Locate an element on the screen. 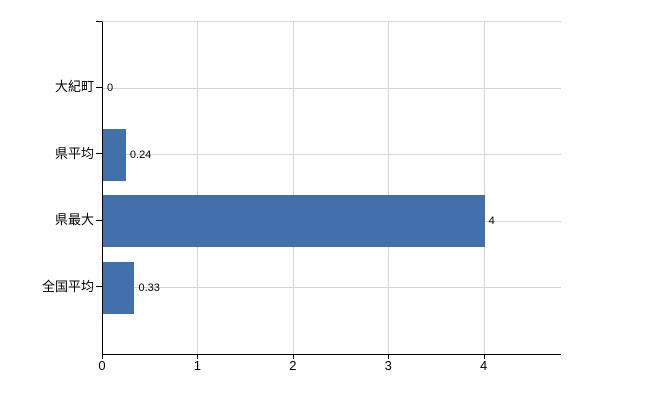 This screenshot has width=650, height=400. category-label: 全国平均 is located at coordinates (67, 286).